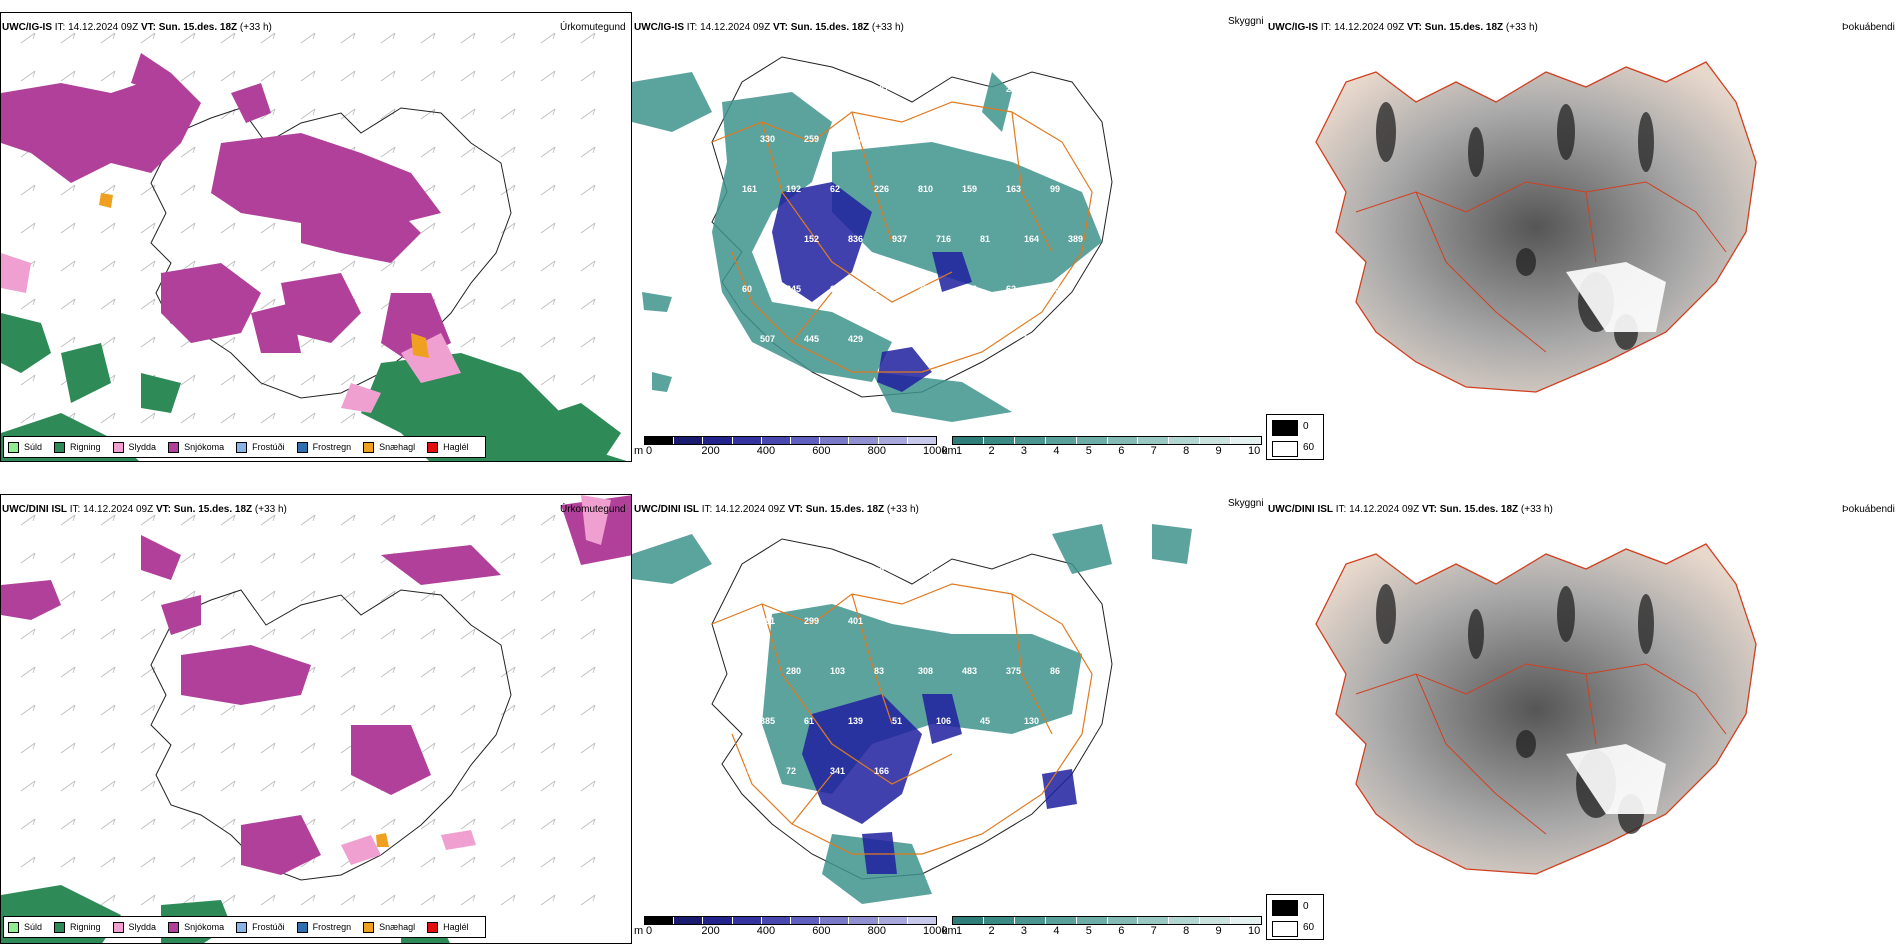 The width and height of the screenshot is (1900, 950). I want to click on colorbar-tick: 3, so click(1023, 931).